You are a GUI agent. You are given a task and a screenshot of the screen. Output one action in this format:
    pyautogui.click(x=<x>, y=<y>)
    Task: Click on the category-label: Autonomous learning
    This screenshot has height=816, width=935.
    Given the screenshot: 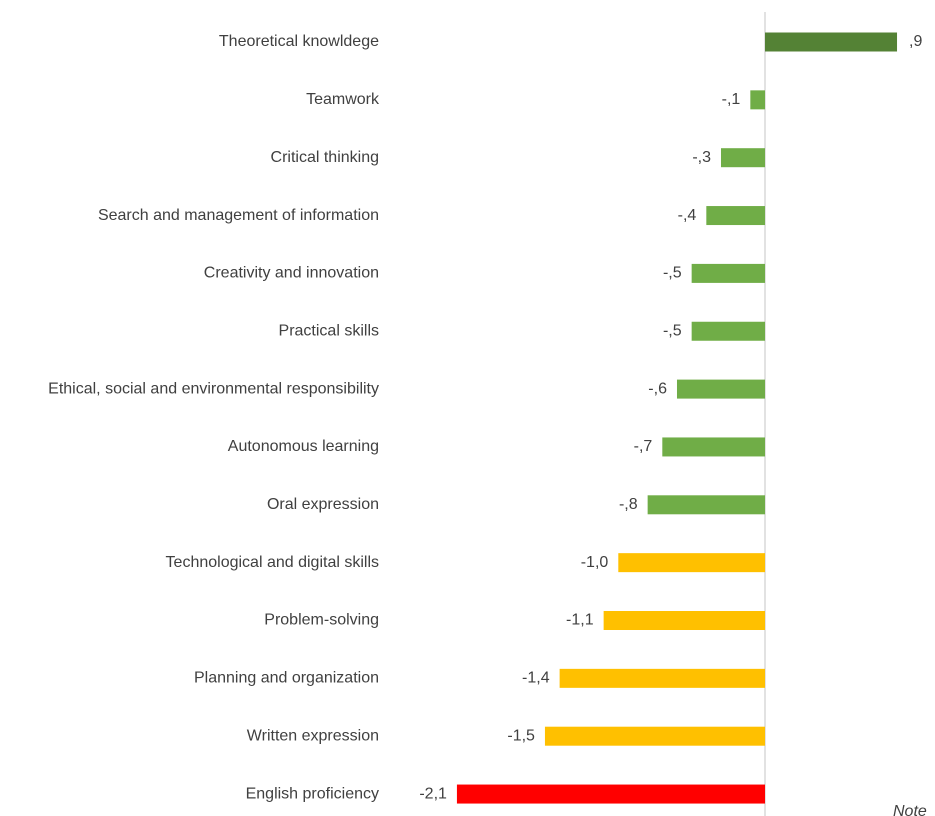 What is the action you would take?
    pyautogui.click(x=303, y=446)
    